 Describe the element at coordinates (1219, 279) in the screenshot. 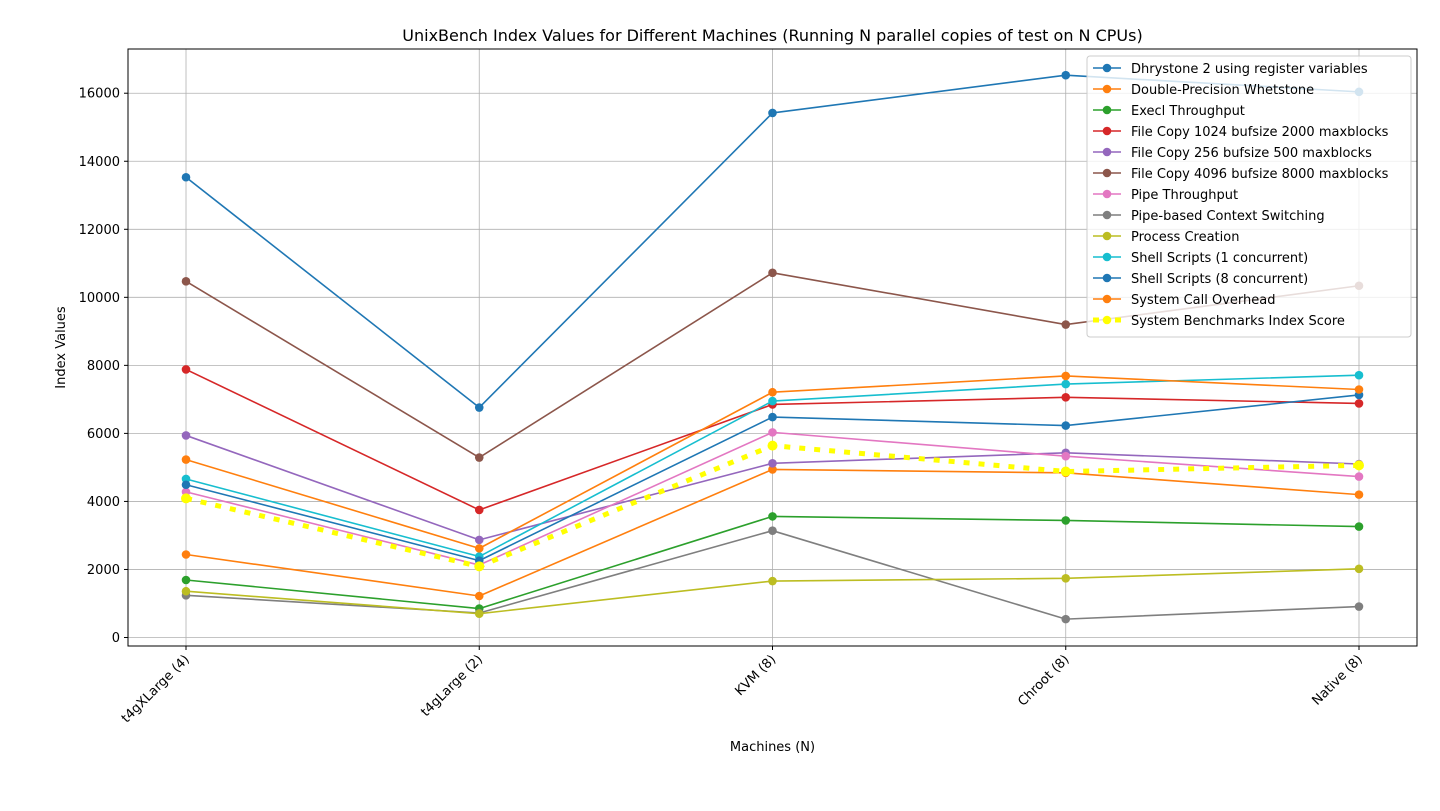

I see `legend-label: Shell Scripts (8 concurrent)` at that location.